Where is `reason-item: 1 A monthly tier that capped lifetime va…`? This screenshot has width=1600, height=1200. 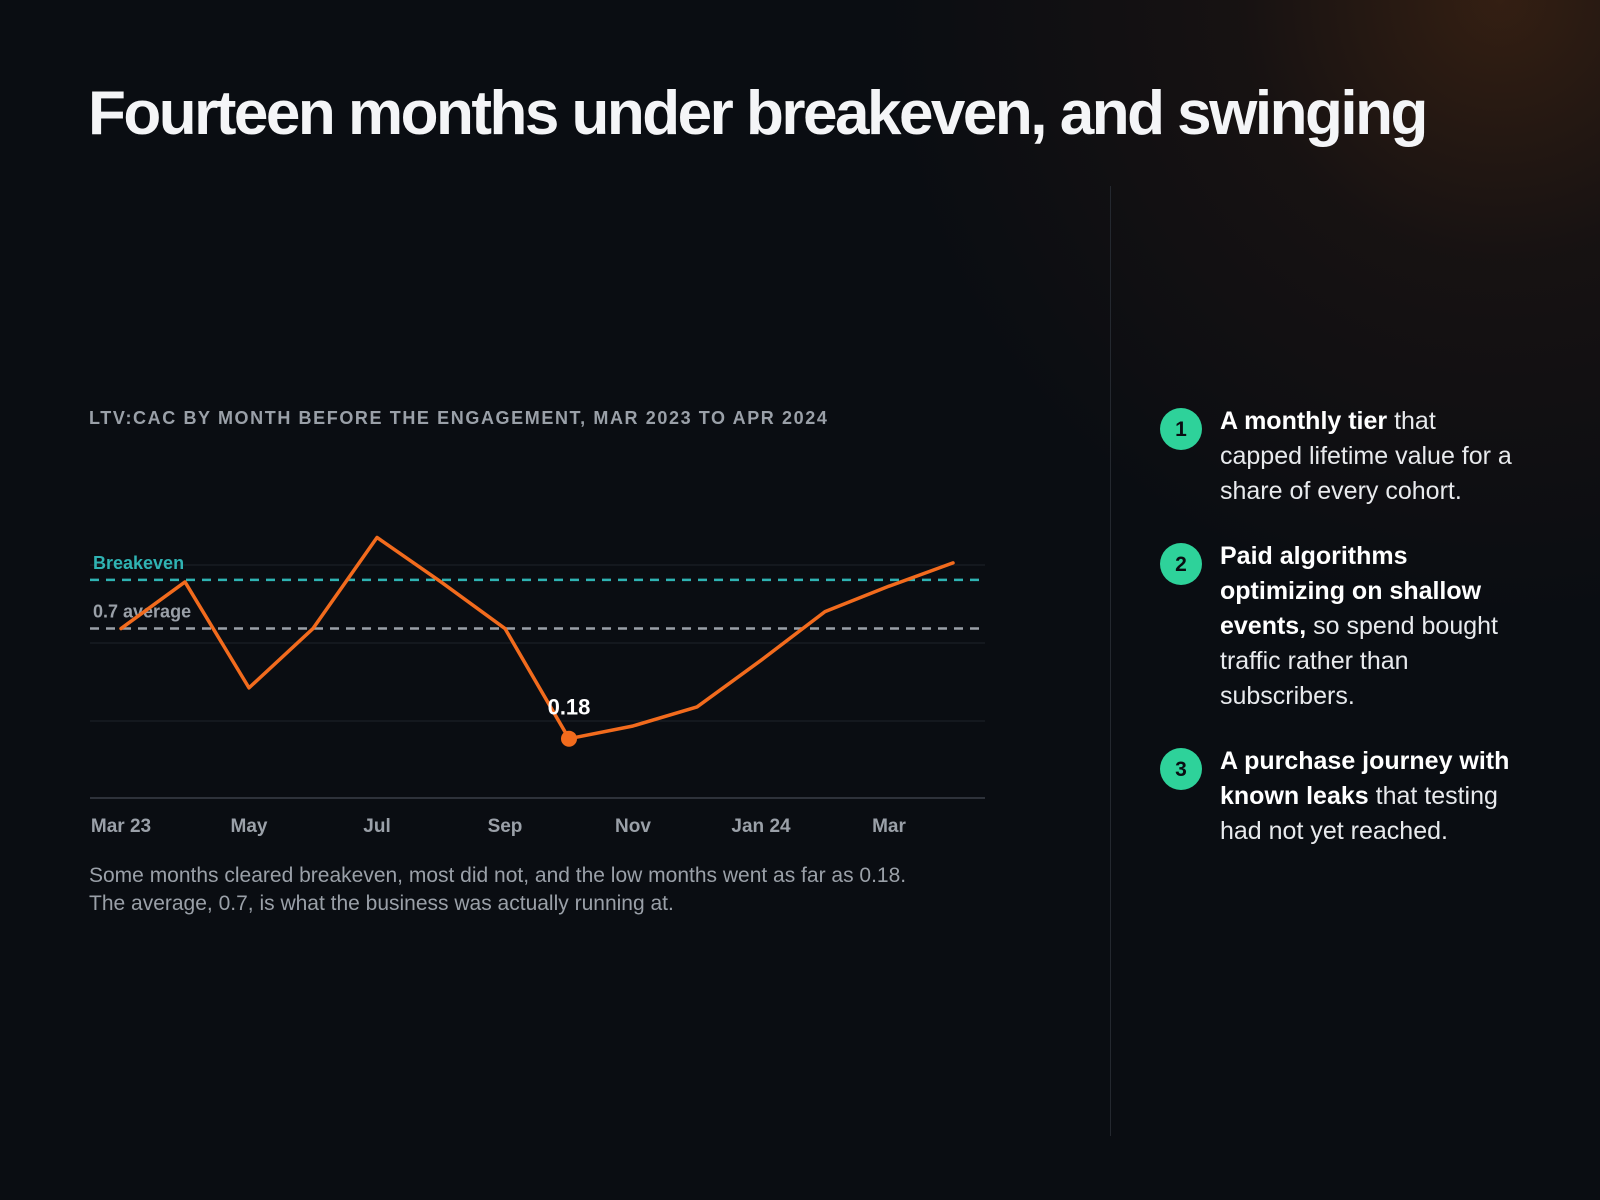
reason-item: 1 A monthly tier that capped lifetime va… is located at coordinates (1340, 456).